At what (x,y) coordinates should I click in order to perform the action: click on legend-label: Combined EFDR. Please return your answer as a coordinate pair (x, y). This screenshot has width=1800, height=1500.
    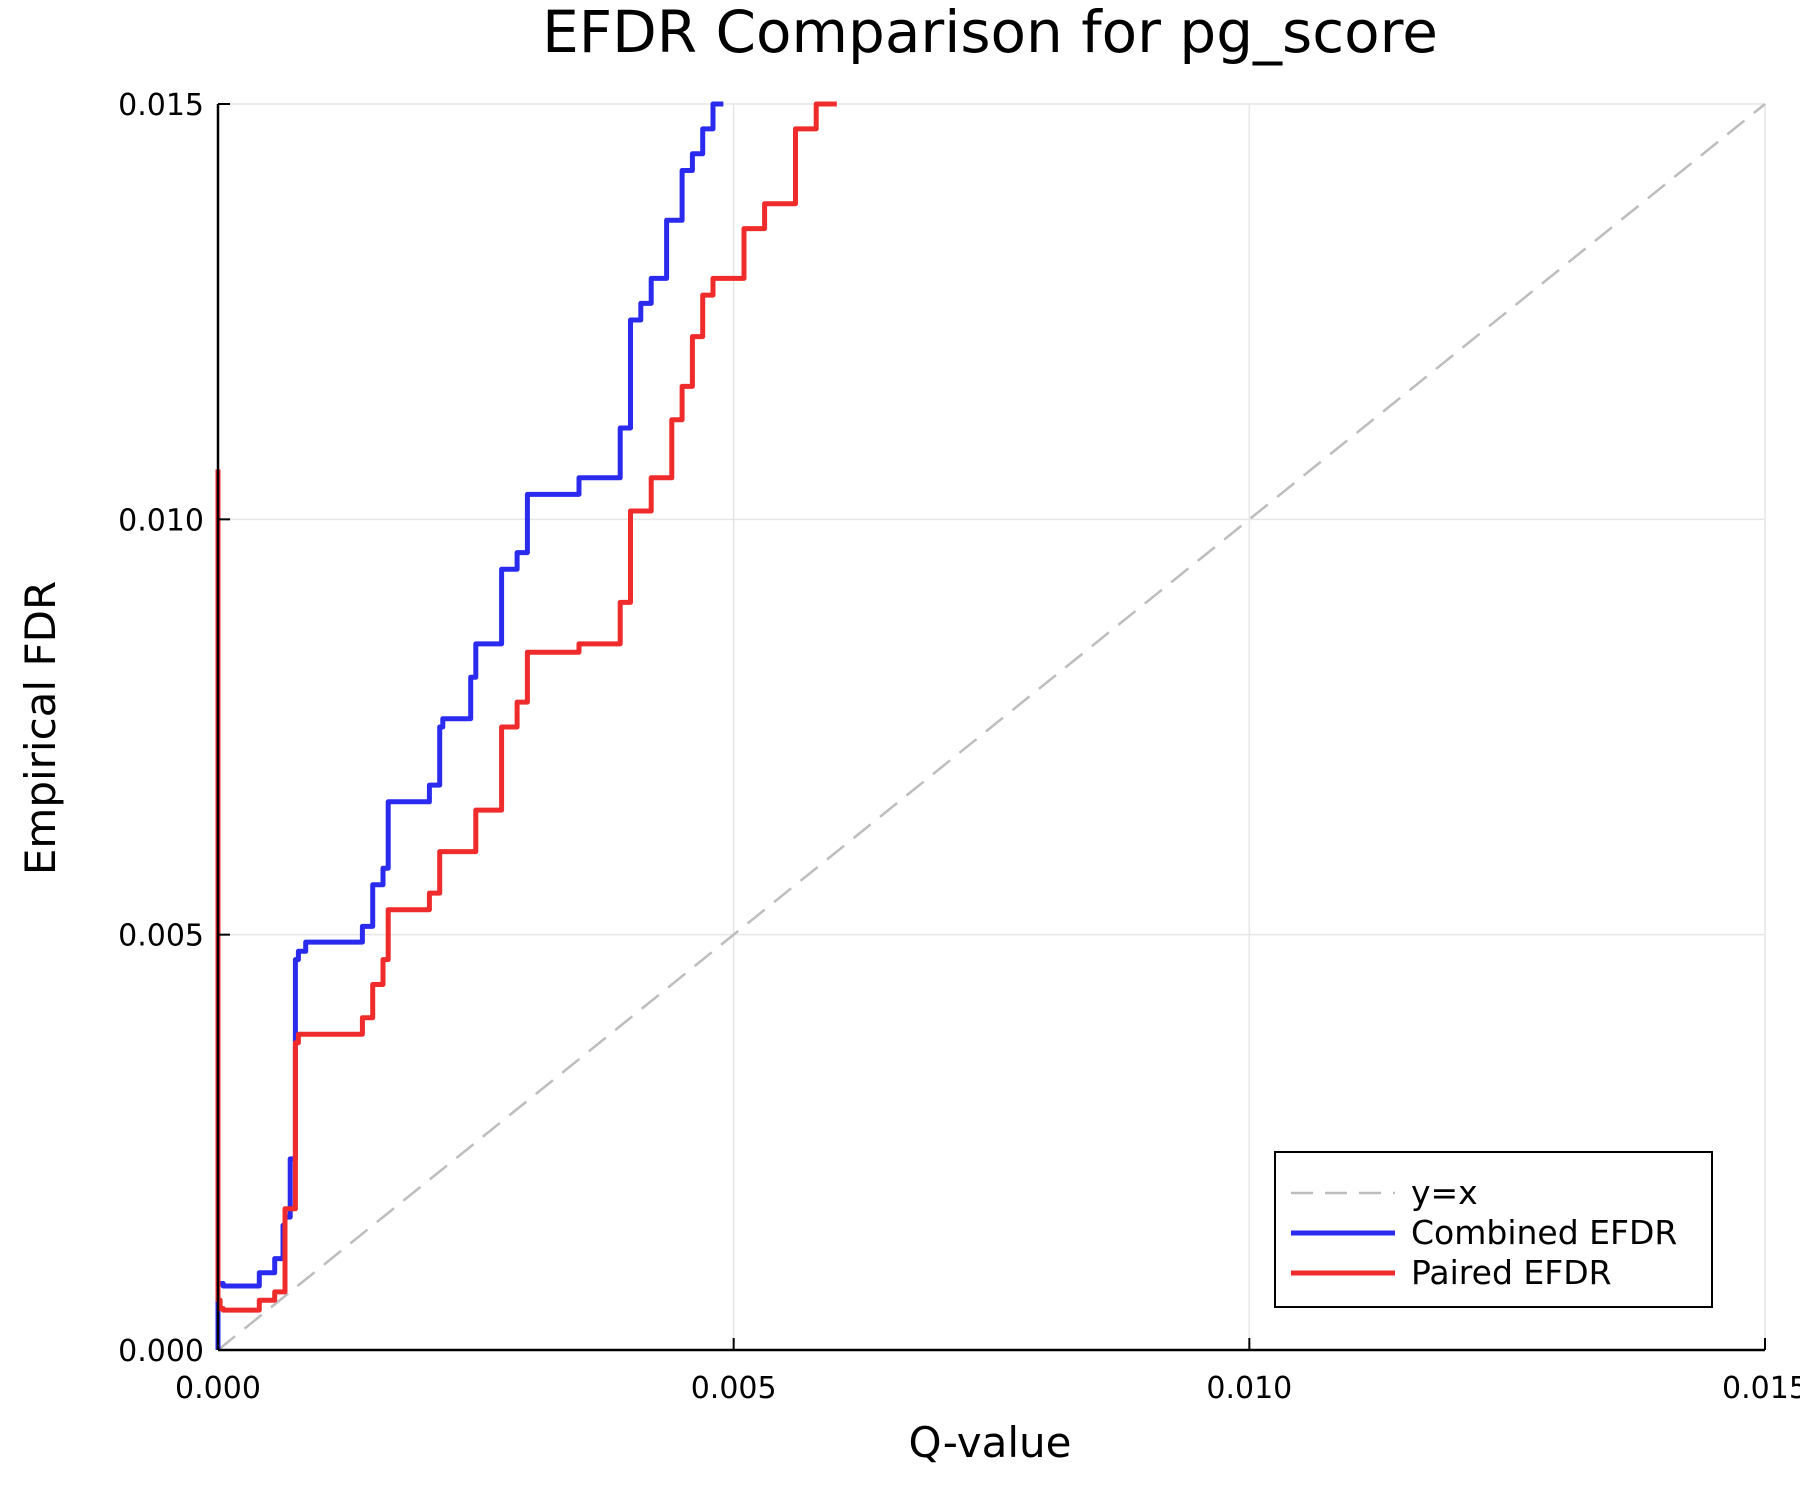
    Looking at the image, I should click on (1544, 1232).